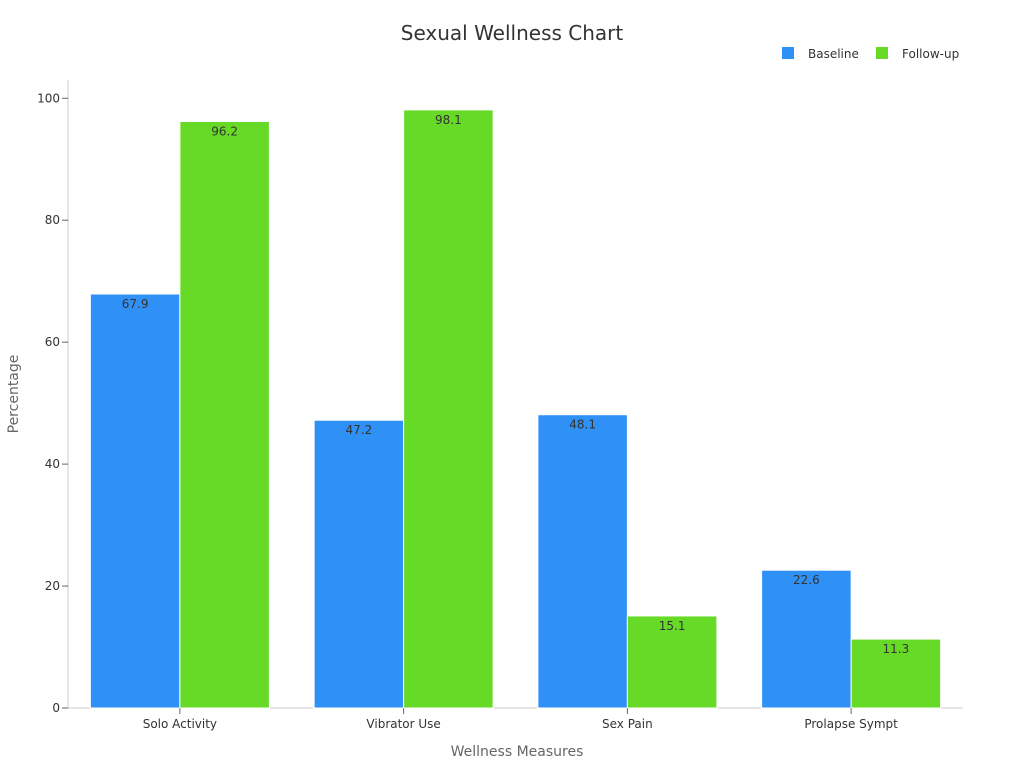  I want to click on x-tick-label: Vibrator Use, so click(403, 724).